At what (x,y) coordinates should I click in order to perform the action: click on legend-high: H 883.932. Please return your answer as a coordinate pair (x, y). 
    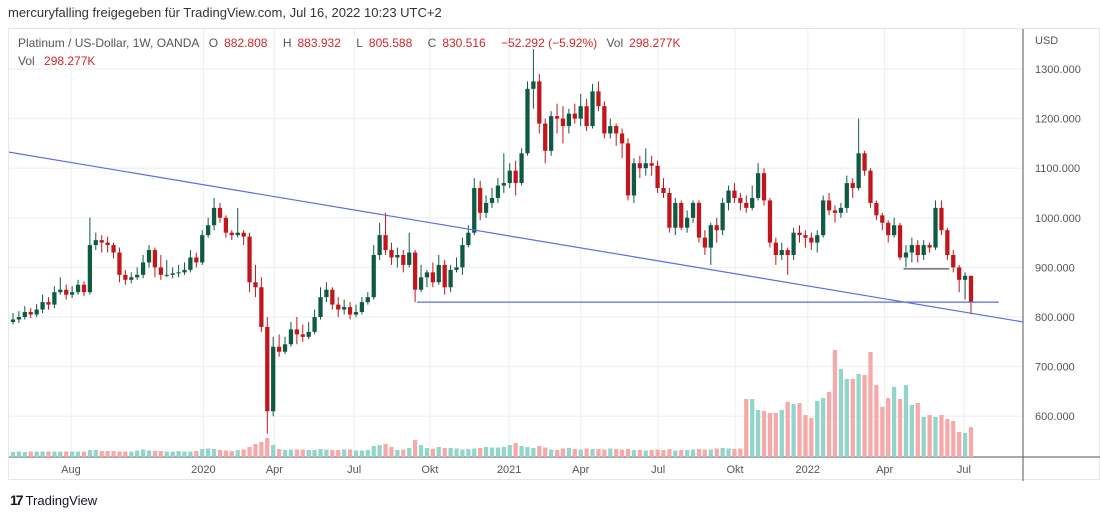
    Looking at the image, I should click on (311, 43).